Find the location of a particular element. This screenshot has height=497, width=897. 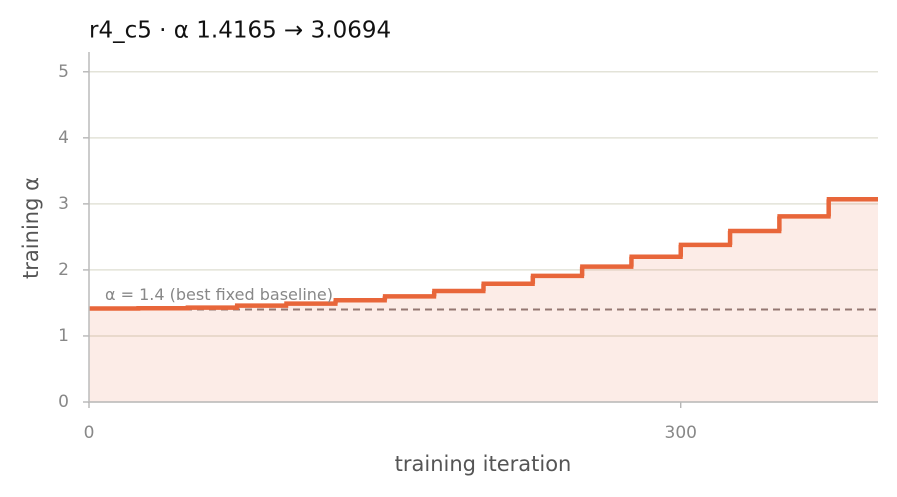

y-tick-label: 1 is located at coordinates (63, 336).